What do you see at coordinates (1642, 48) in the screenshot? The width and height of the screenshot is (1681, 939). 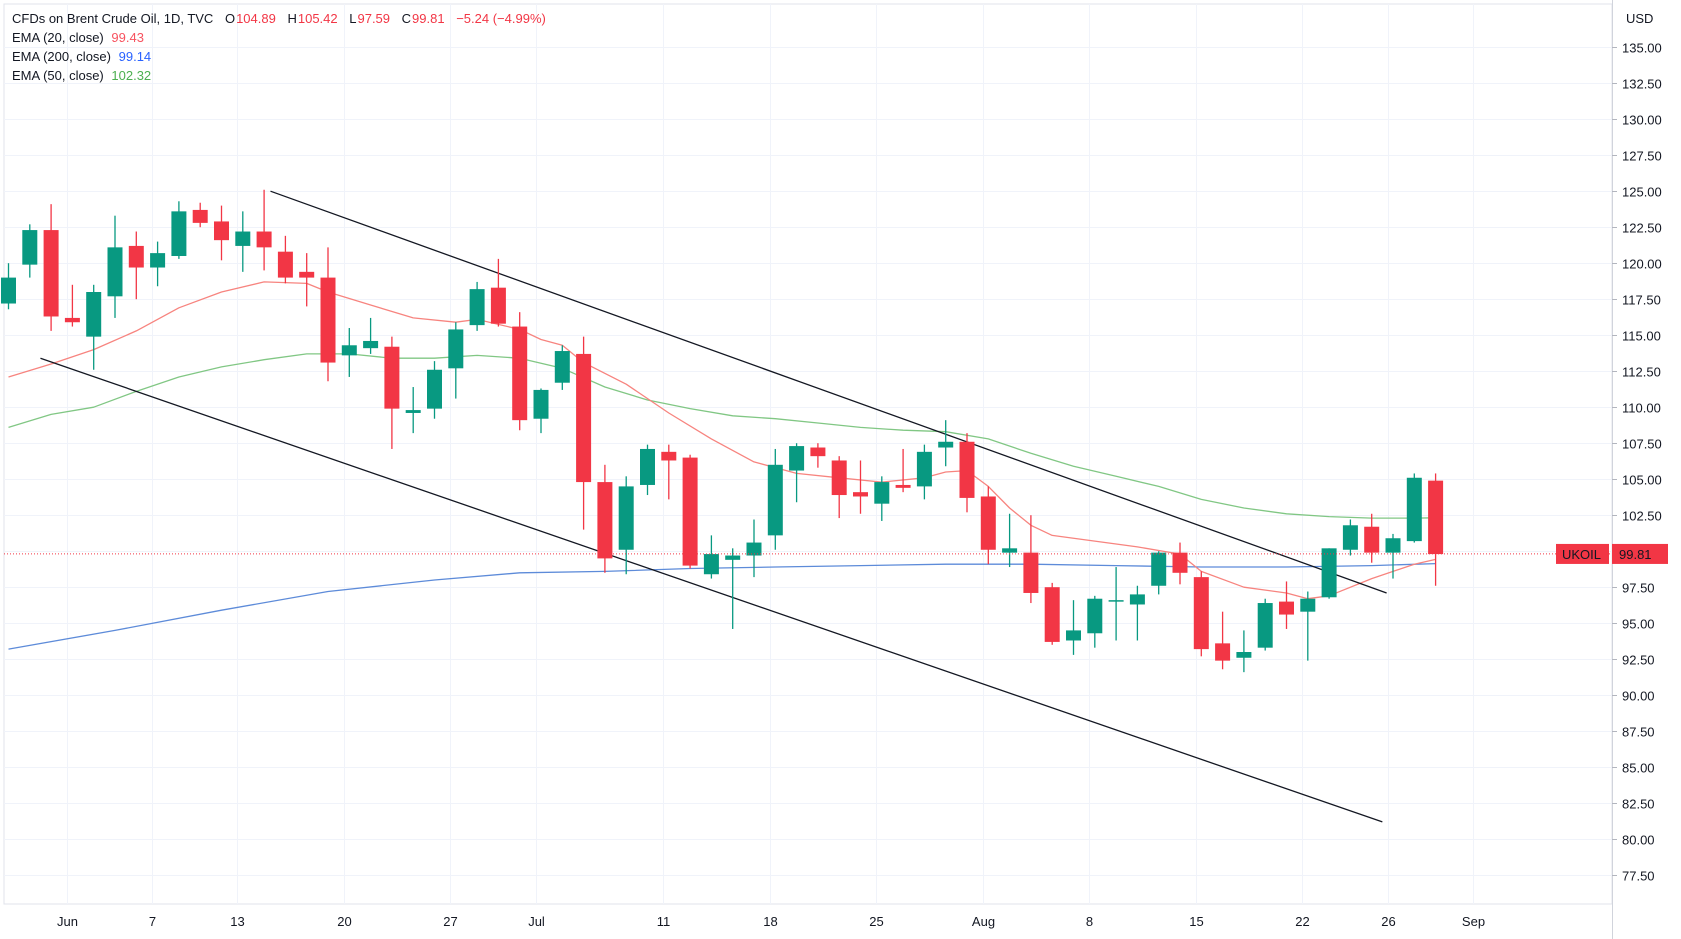 I see `y-tick-label: 135.00` at bounding box center [1642, 48].